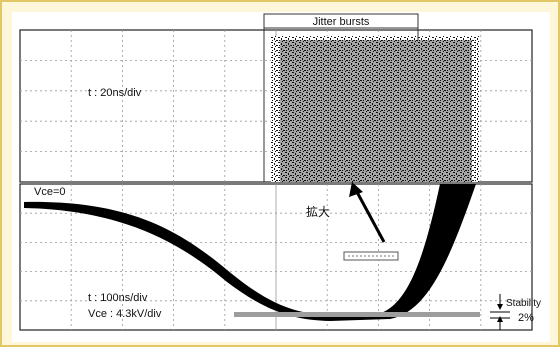 The height and width of the screenshot is (347, 560). Describe the element at coordinates (357, 314) in the screenshot. I see `stability-zone` at that location.